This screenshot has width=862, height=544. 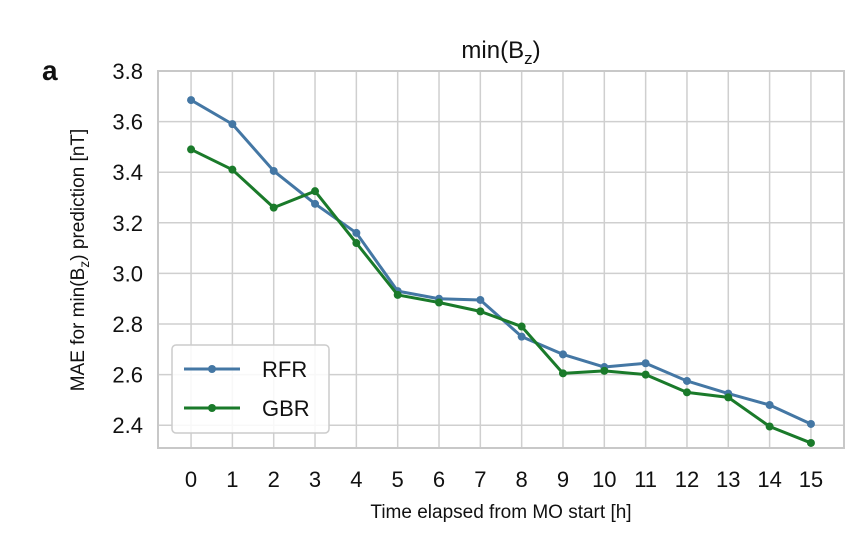 What do you see at coordinates (687, 479) in the screenshot?
I see `x-tick-label: 12` at bounding box center [687, 479].